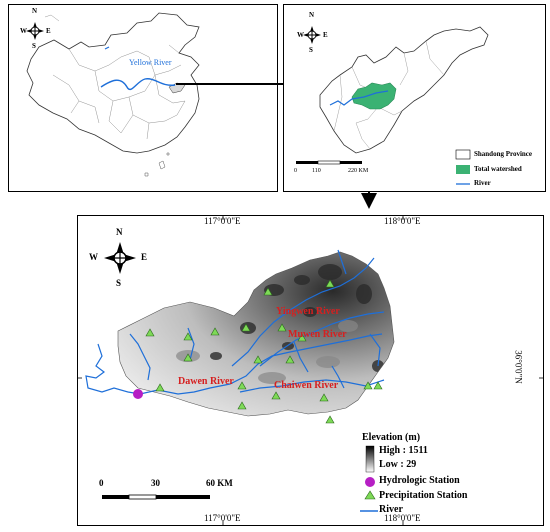 The width and height of the screenshot is (550, 532). I want to click on shandong-scale-bar, so click(329, 162).